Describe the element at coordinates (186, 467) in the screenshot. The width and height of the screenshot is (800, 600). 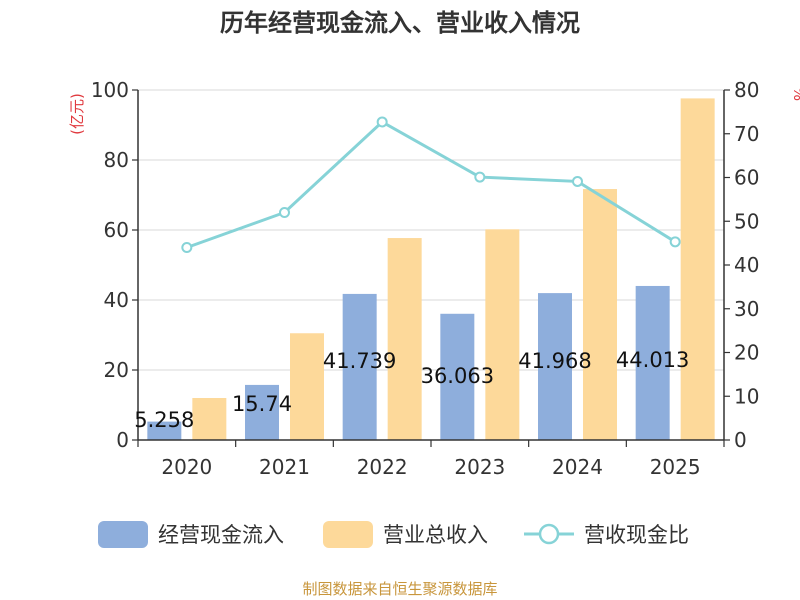
I see `x-tick-label: 2020` at that location.